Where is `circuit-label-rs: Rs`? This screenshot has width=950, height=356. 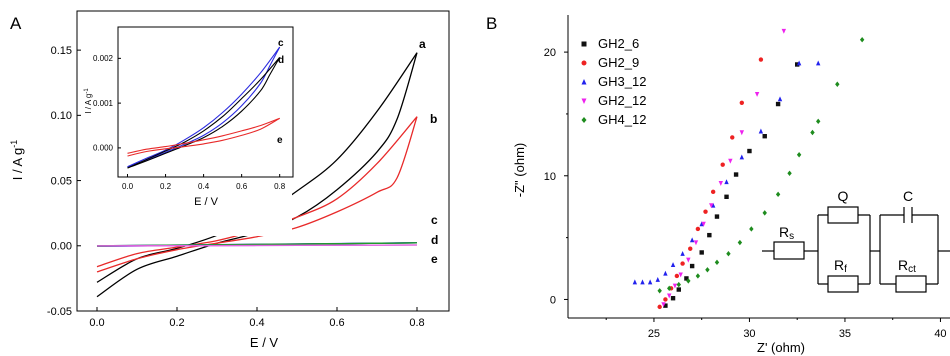
circuit-label-rs: Rs is located at coordinates (786, 233).